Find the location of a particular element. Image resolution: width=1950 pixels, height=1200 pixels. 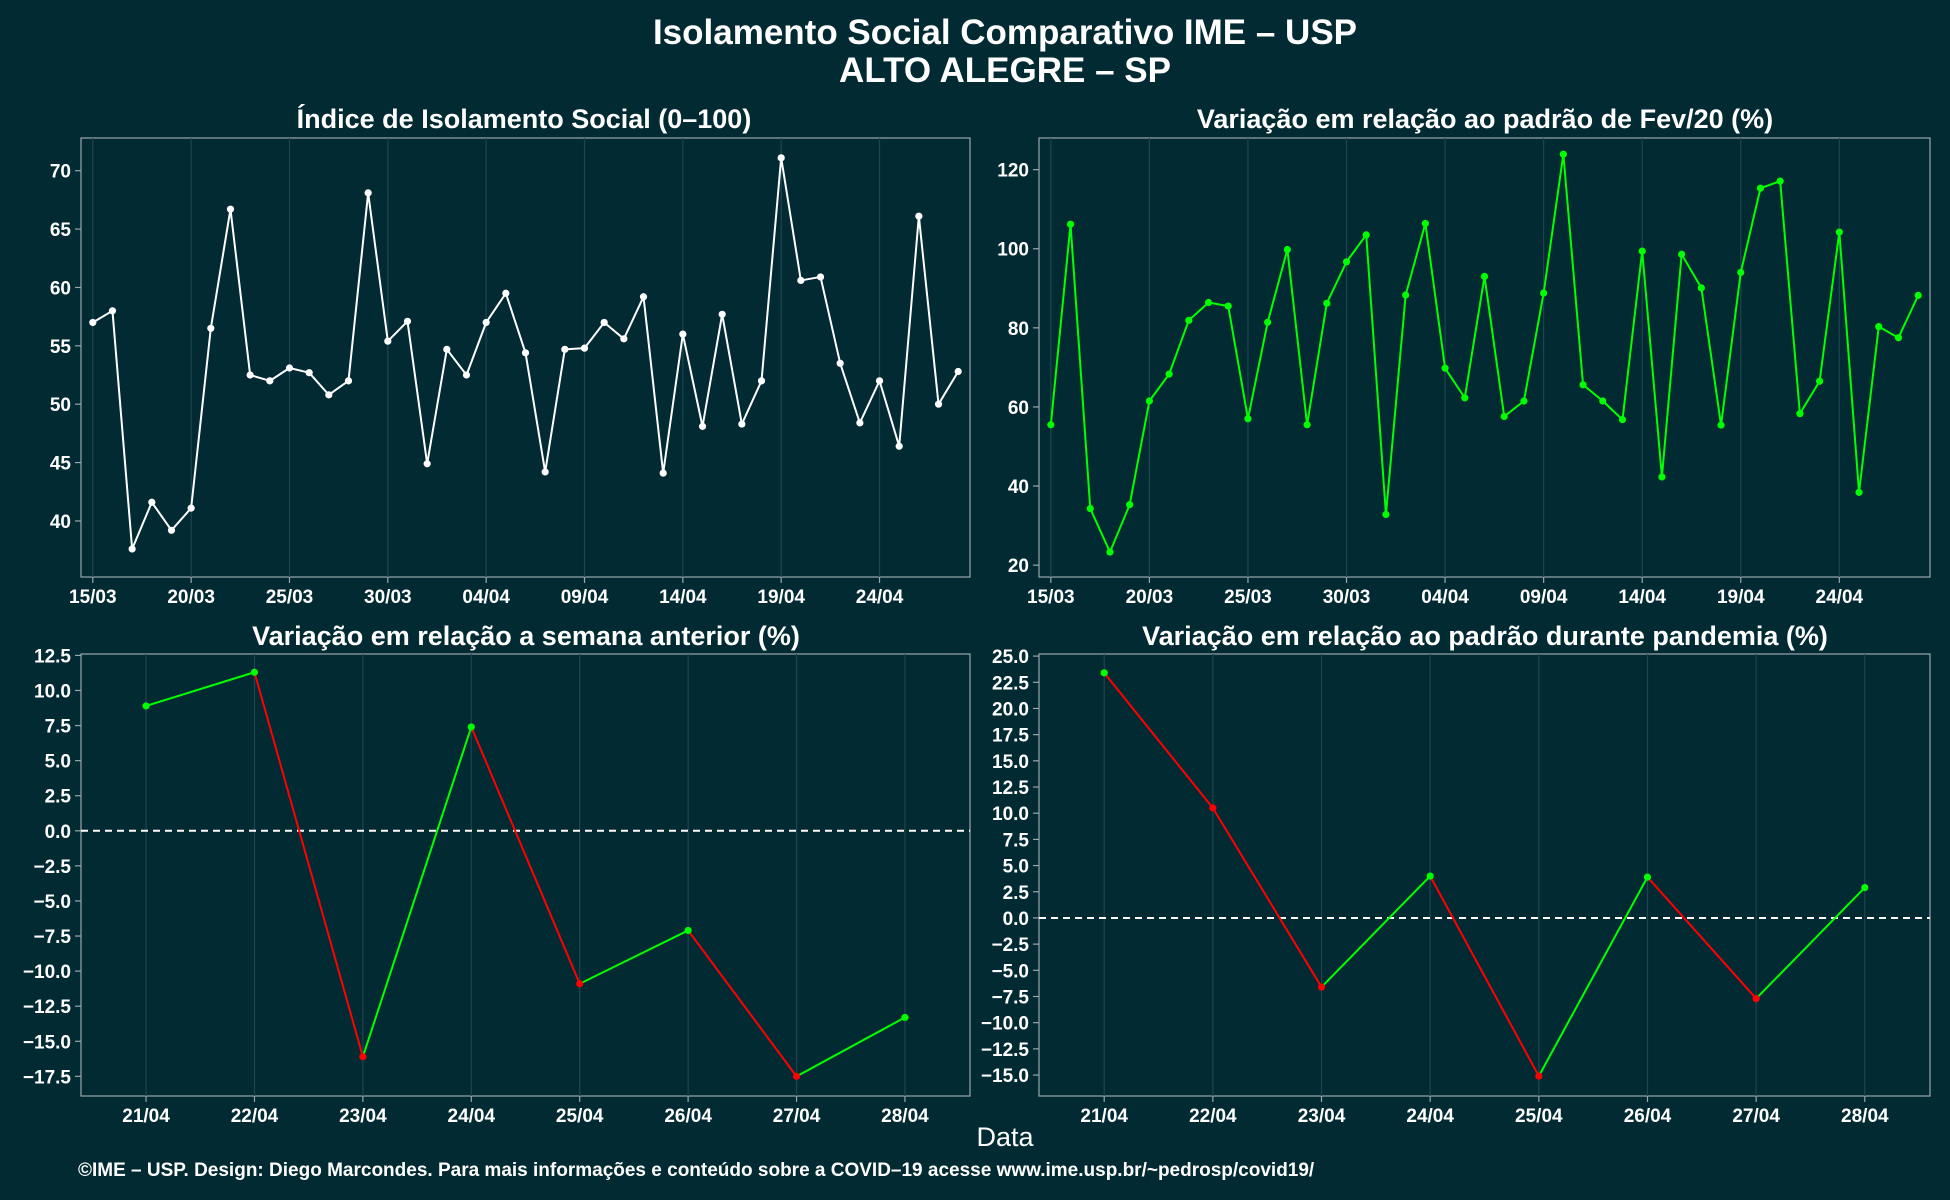

y-tick-label: 10.0 is located at coordinates (52, 691).